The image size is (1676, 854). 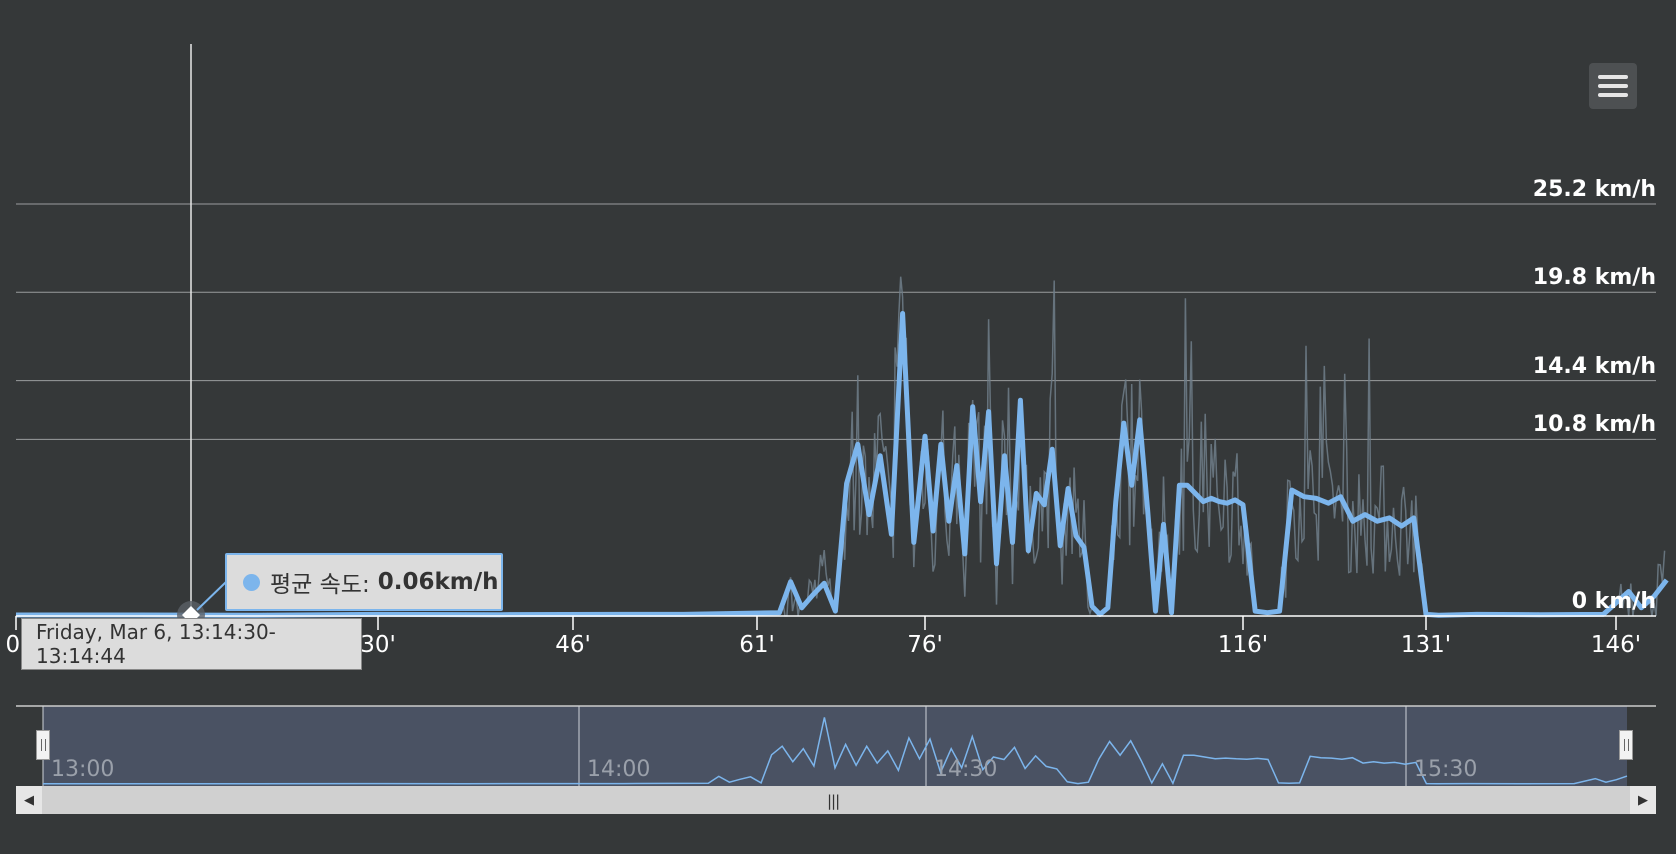 I want to click on y-tick-label: 25.2 km/h, so click(x=1594, y=189).